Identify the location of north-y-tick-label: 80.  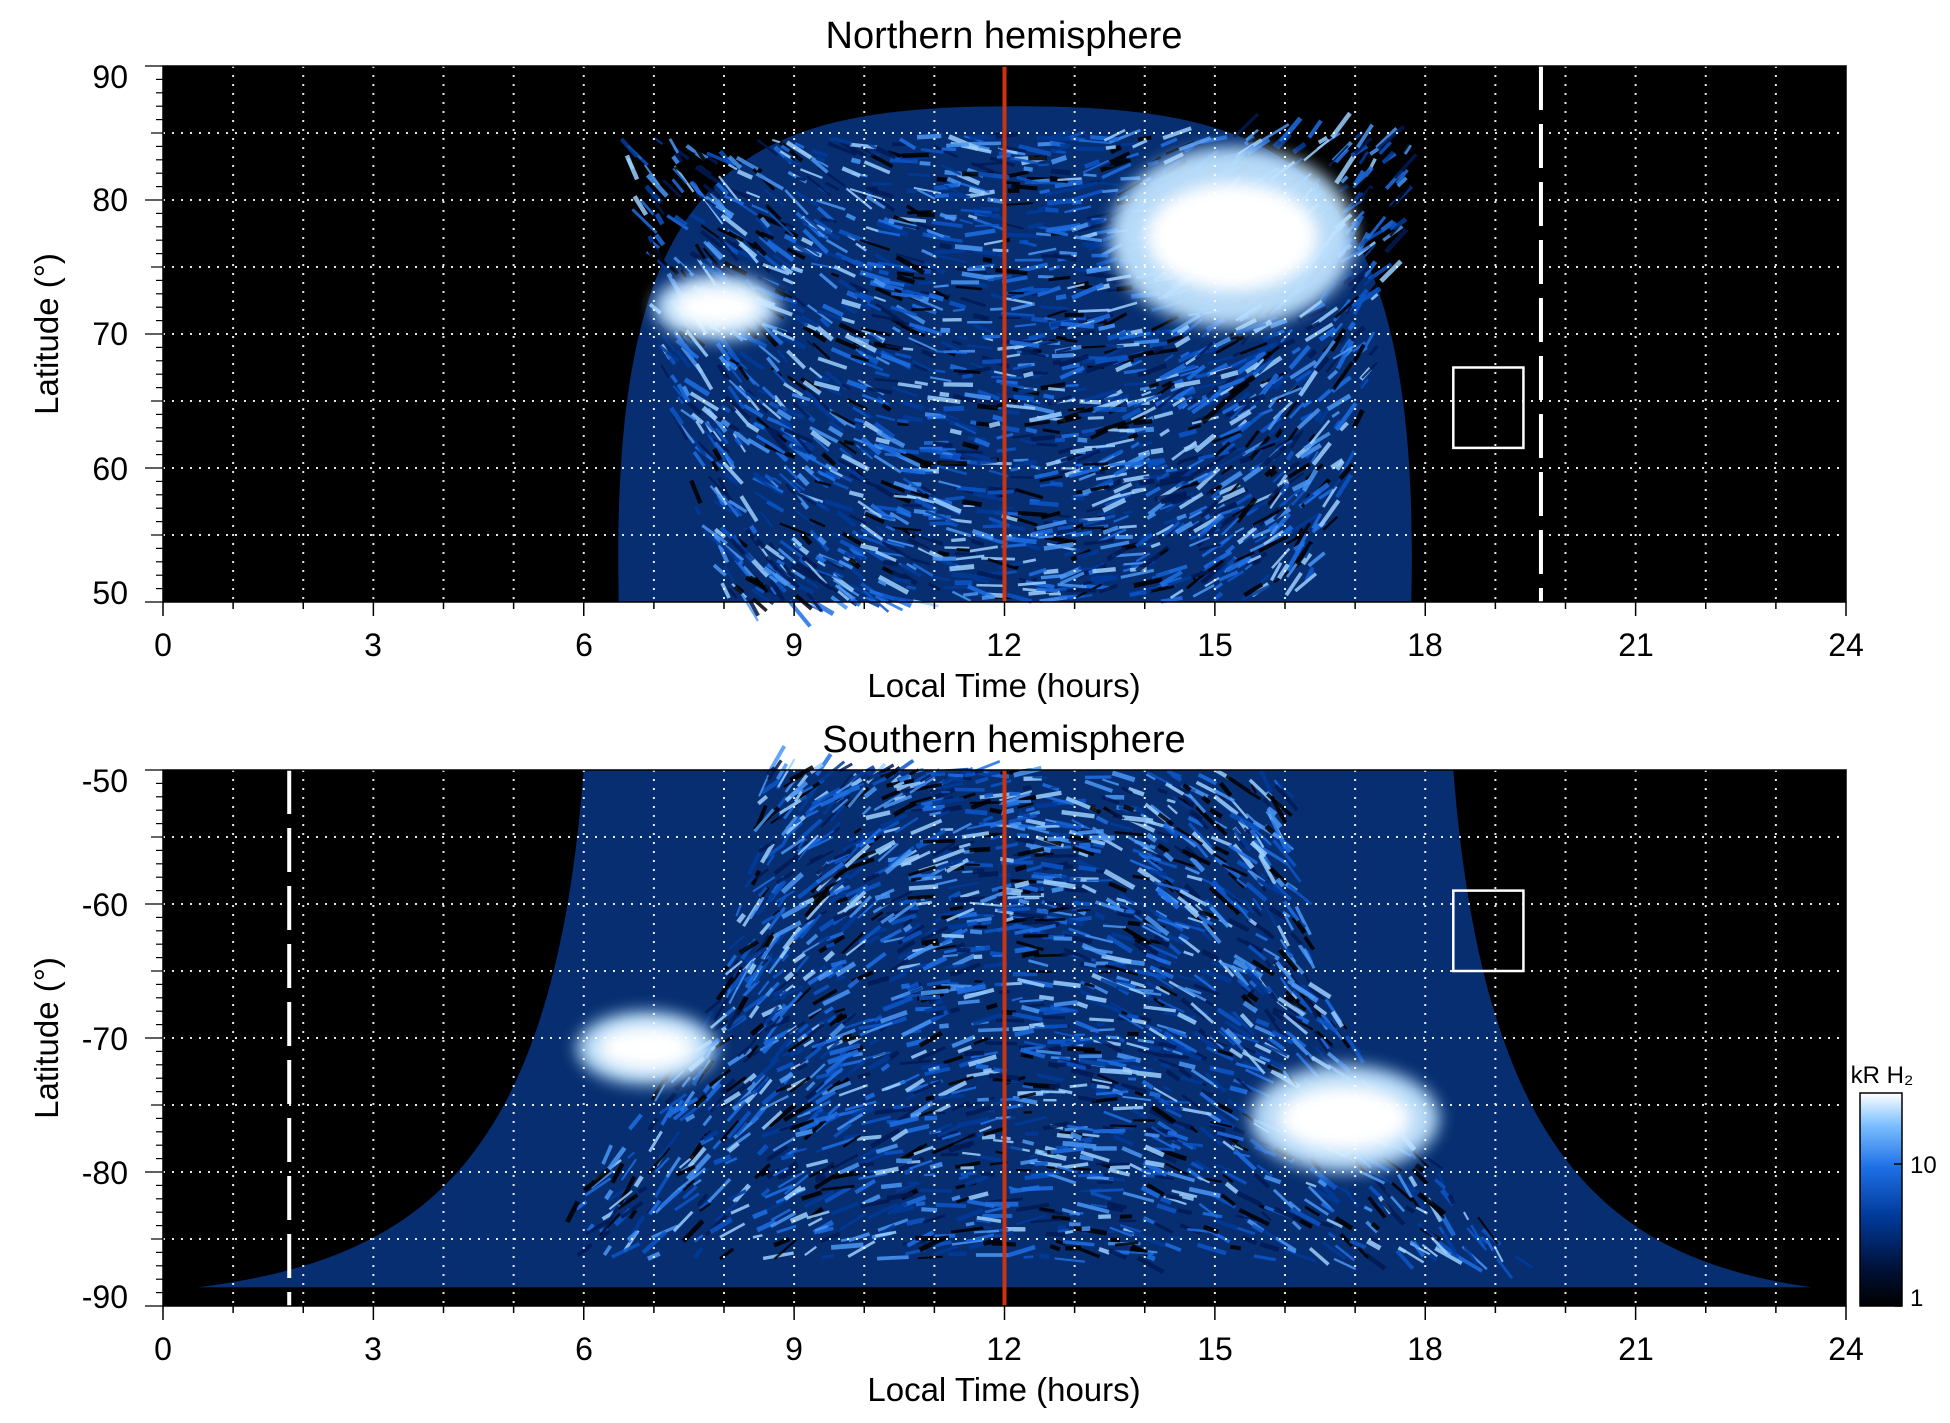
(110, 200).